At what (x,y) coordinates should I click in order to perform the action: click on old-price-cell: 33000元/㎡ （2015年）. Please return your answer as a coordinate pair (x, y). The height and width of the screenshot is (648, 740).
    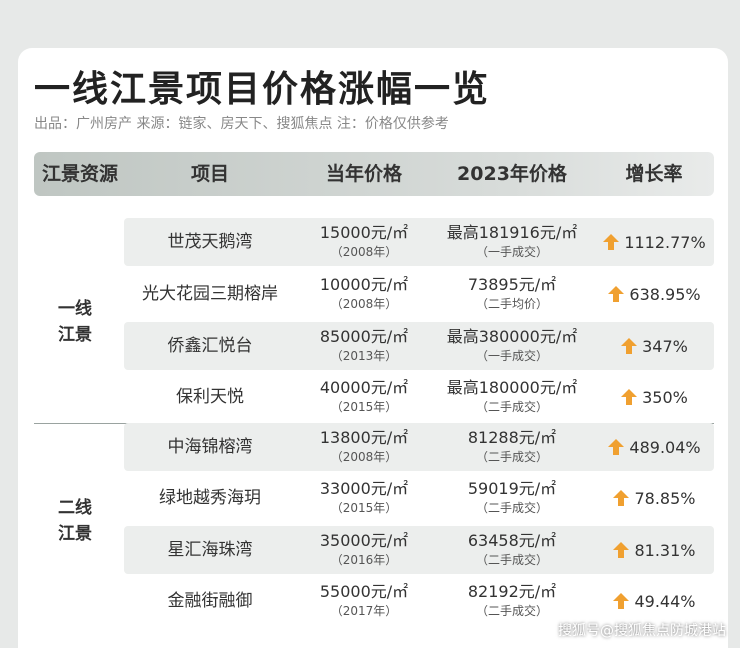
    Looking at the image, I should click on (364, 497).